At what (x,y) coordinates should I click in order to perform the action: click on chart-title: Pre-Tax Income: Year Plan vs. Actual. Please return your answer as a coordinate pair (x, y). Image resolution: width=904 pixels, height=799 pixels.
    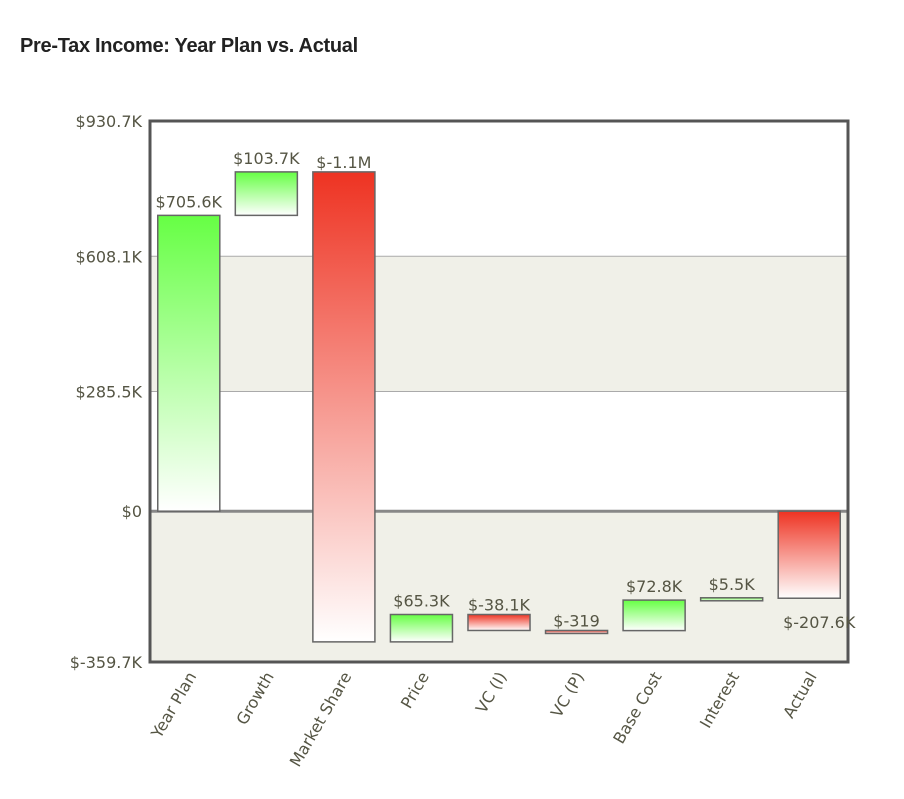
    Looking at the image, I should click on (189, 46).